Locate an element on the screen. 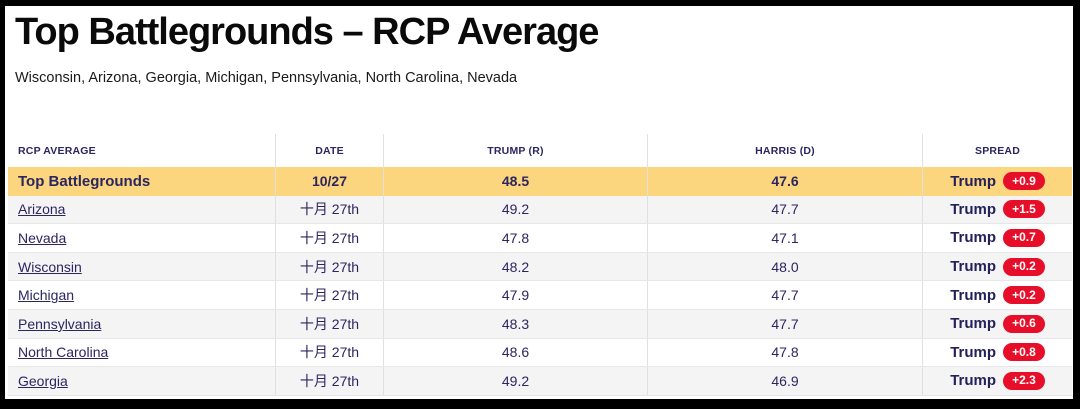 This screenshot has width=1080, height=409. trump-cell: 48.3 is located at coordinates (515, 323).